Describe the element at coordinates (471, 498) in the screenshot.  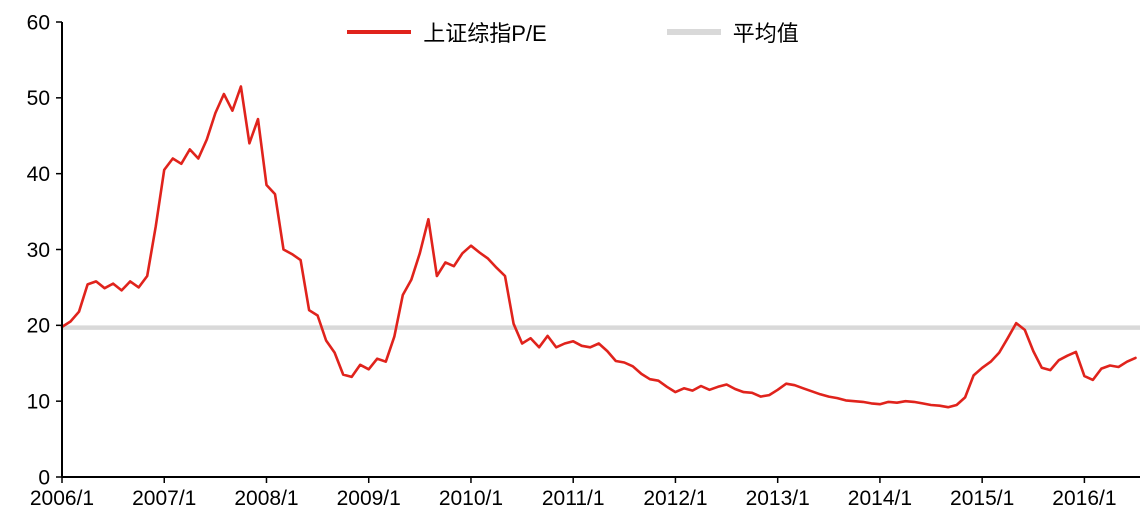
I see `x-axis-tick-label: 2010/1` at that location.